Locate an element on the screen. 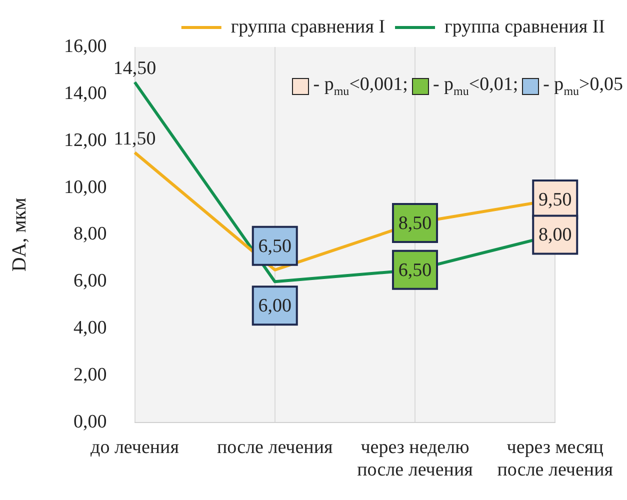  legend-label: группа сравнения I is located at coordinates (308, 27).